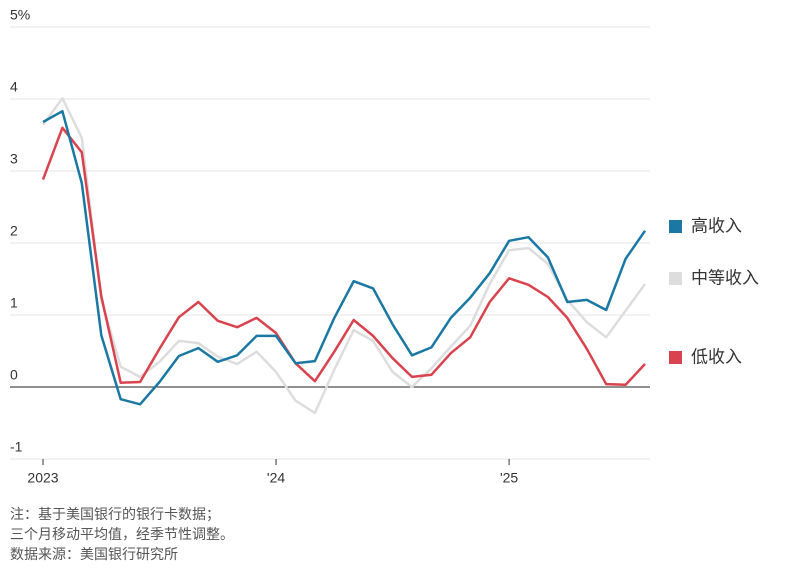  I want to click on note-line: 数据来源：美国银行研究所, so click(94, 554).